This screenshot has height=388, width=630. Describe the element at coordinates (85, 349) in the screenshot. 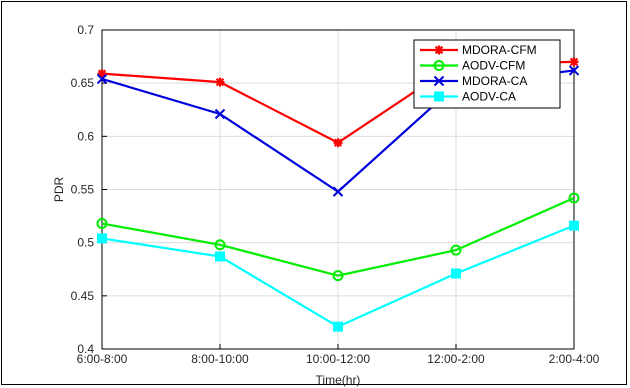

I see `y-tick-label: 0.4` at that location.